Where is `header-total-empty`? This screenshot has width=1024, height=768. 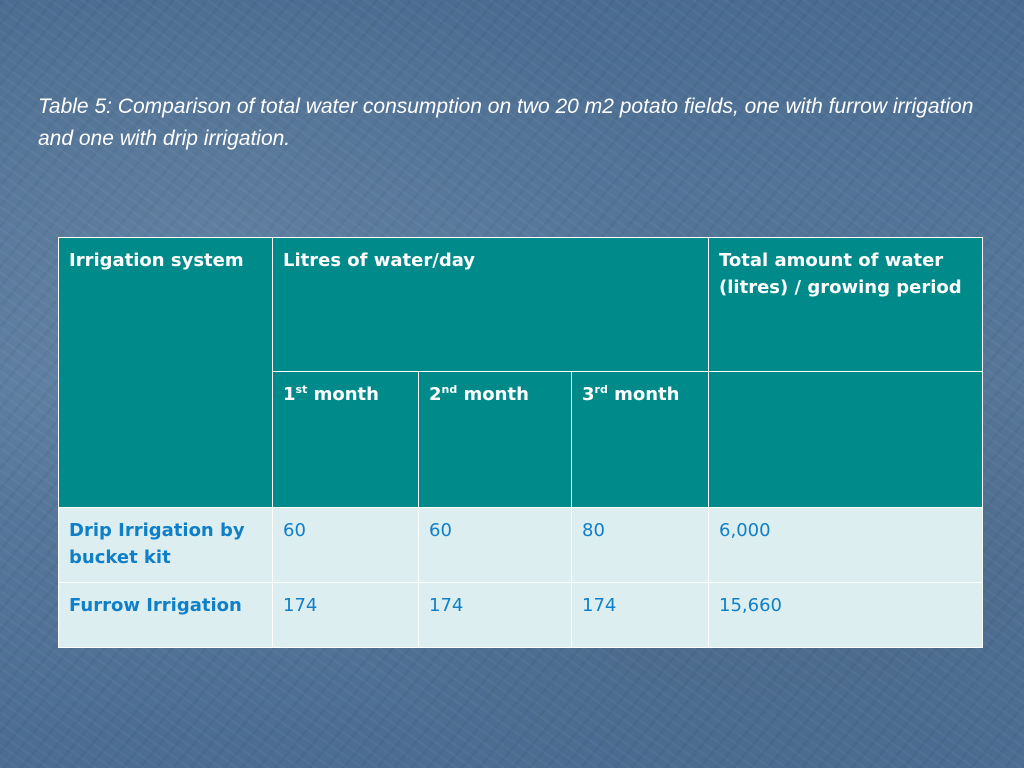
header-total-empty is located at coordinates (846, 439).